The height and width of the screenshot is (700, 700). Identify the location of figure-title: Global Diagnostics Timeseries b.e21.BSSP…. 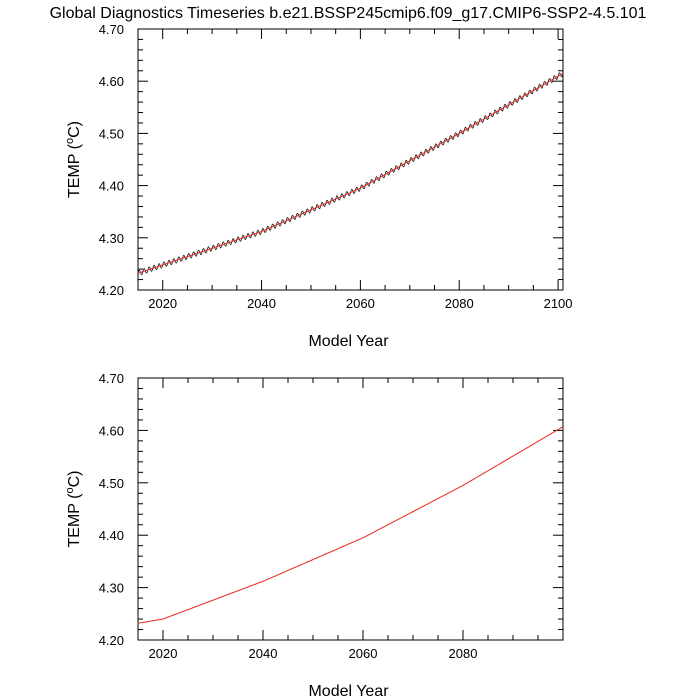
(348, 13).